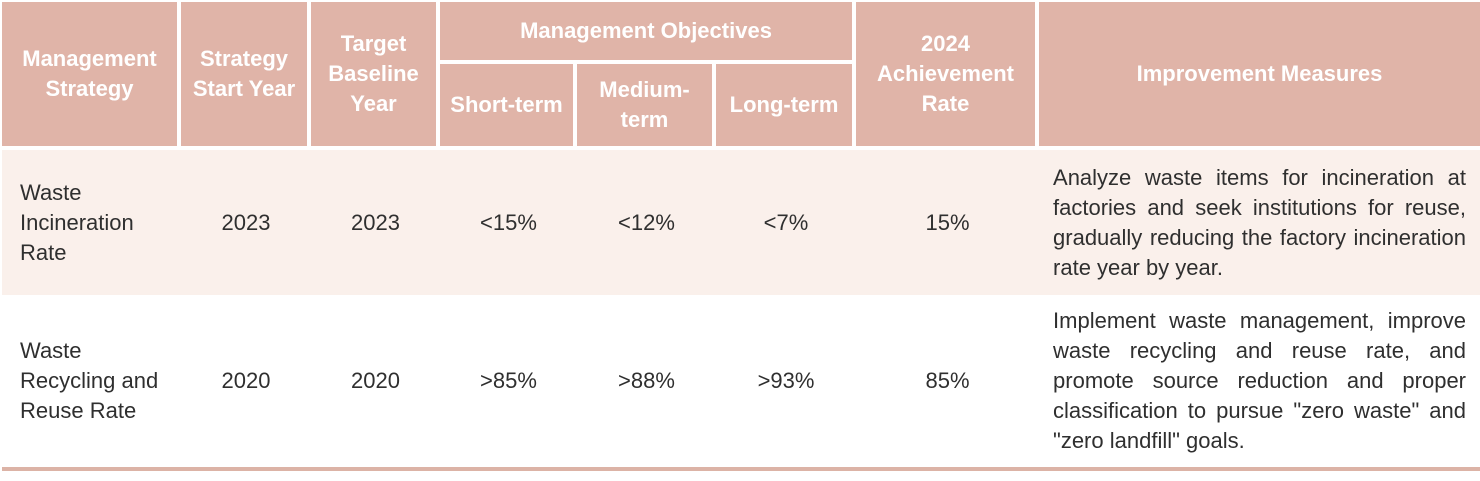  I want to click on col-header-management-strategy: Management Strategy, so click(91, 76).